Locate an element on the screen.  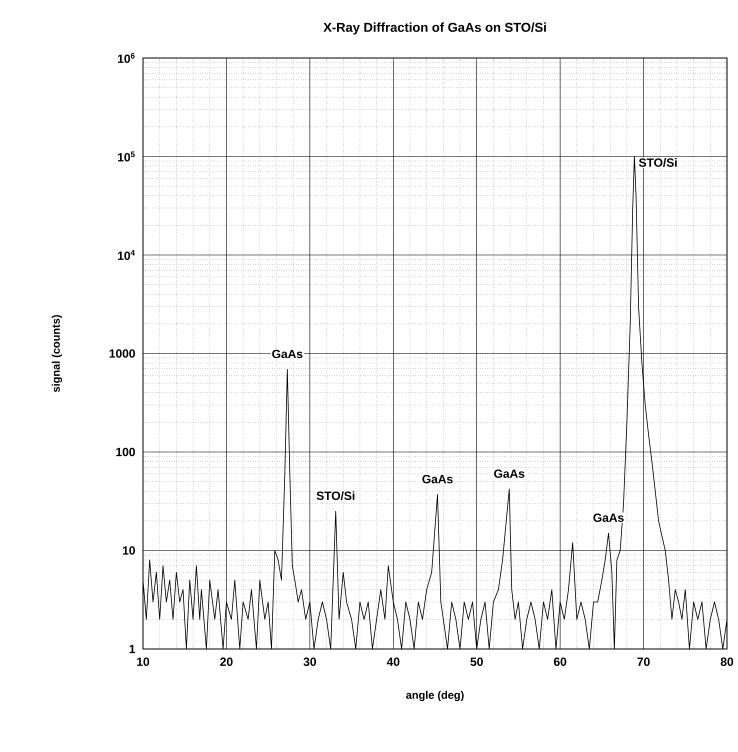
x-tick-label: 10 is located at coordinates (143, 662).